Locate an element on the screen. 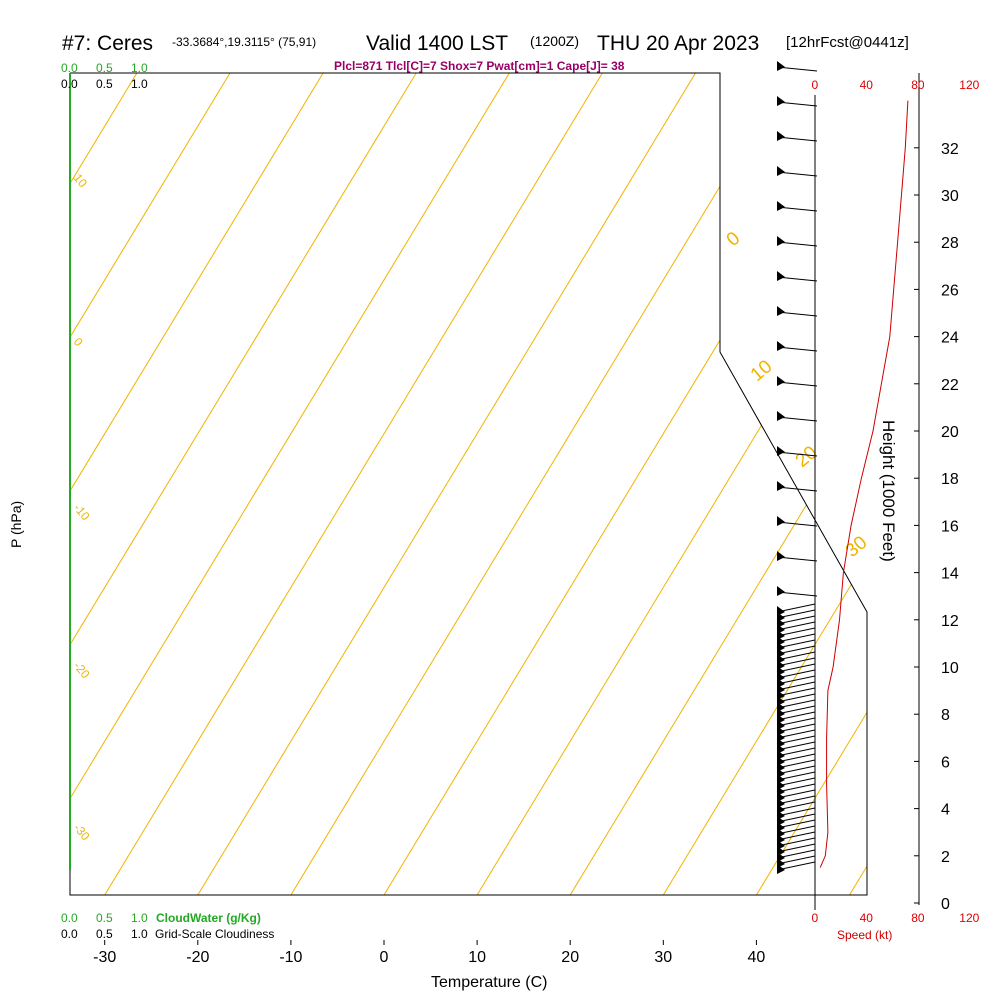 The image size is (1000, 1000). cloudwater-tick-top: 0.0 is located at coordinates (69, 68).